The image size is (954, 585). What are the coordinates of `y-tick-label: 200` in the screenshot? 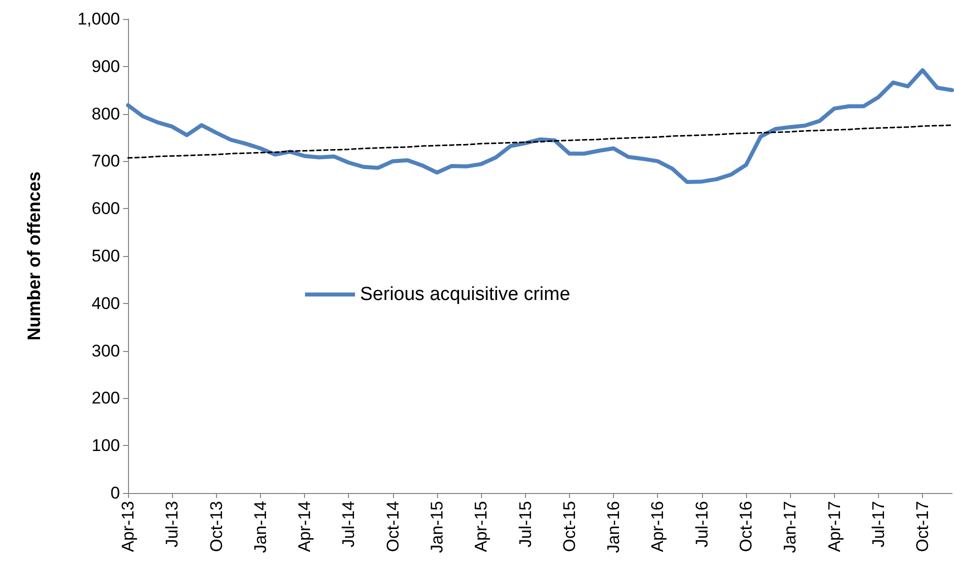 It's located at (106, 398).